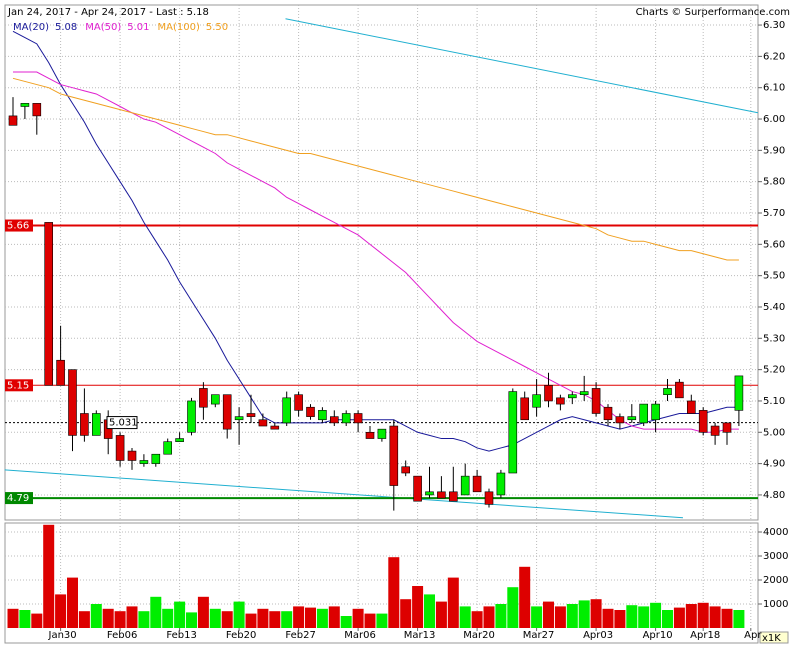  I want to click on legend-value: 5.01, so click(138, 27).